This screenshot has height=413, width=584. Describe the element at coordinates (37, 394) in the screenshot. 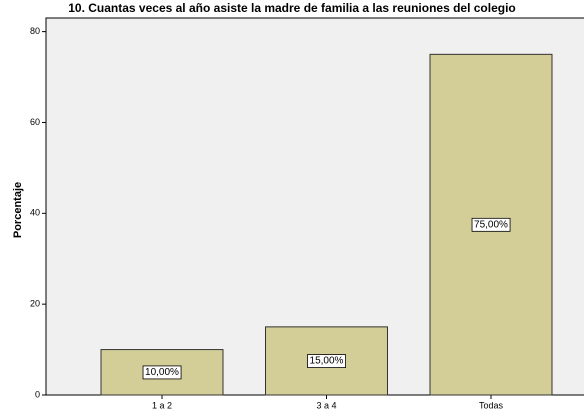

I see `y-tick-label: 0` at that location.